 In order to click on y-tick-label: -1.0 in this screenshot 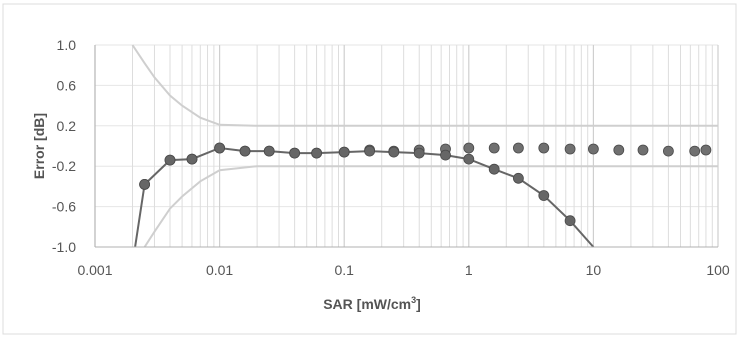, I will do `click(64, 247)`.